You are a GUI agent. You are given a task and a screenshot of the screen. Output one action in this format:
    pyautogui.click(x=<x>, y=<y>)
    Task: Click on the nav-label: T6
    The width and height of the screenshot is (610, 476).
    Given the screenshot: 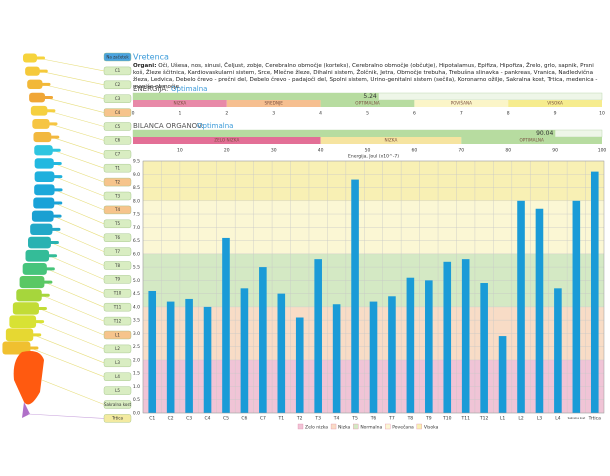 What is the action you would take?
    pyautogui.click(x=117, y=237)
    